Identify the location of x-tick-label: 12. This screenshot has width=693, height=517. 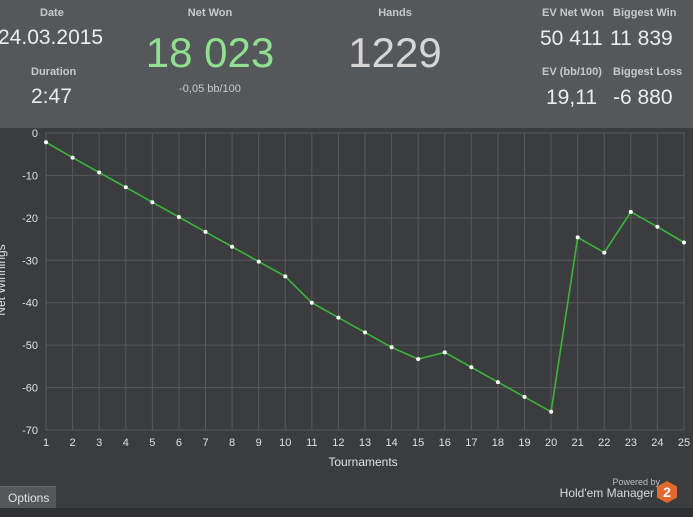
(338, 443).